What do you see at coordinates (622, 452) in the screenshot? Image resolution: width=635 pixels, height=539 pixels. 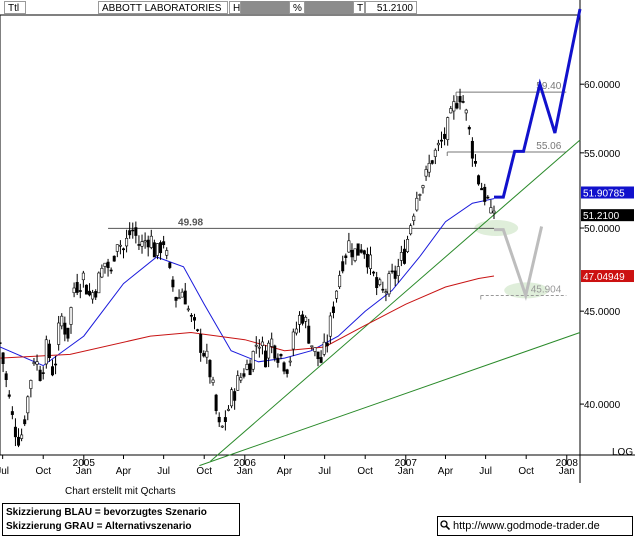 I see `log-scale-label: LOG` at bounding box center [622, 452].